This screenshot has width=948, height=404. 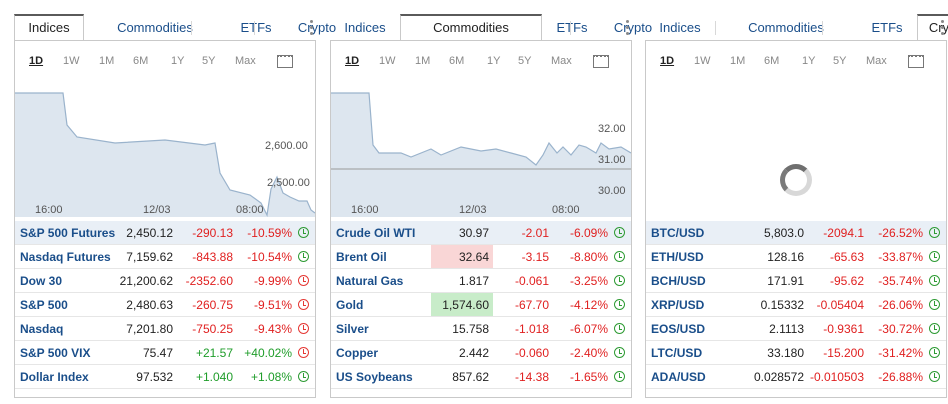 What do you see at coordinates (470, 377) in the screenshot?
I see `last-price: 857.62` at bounding box center [470, 377].